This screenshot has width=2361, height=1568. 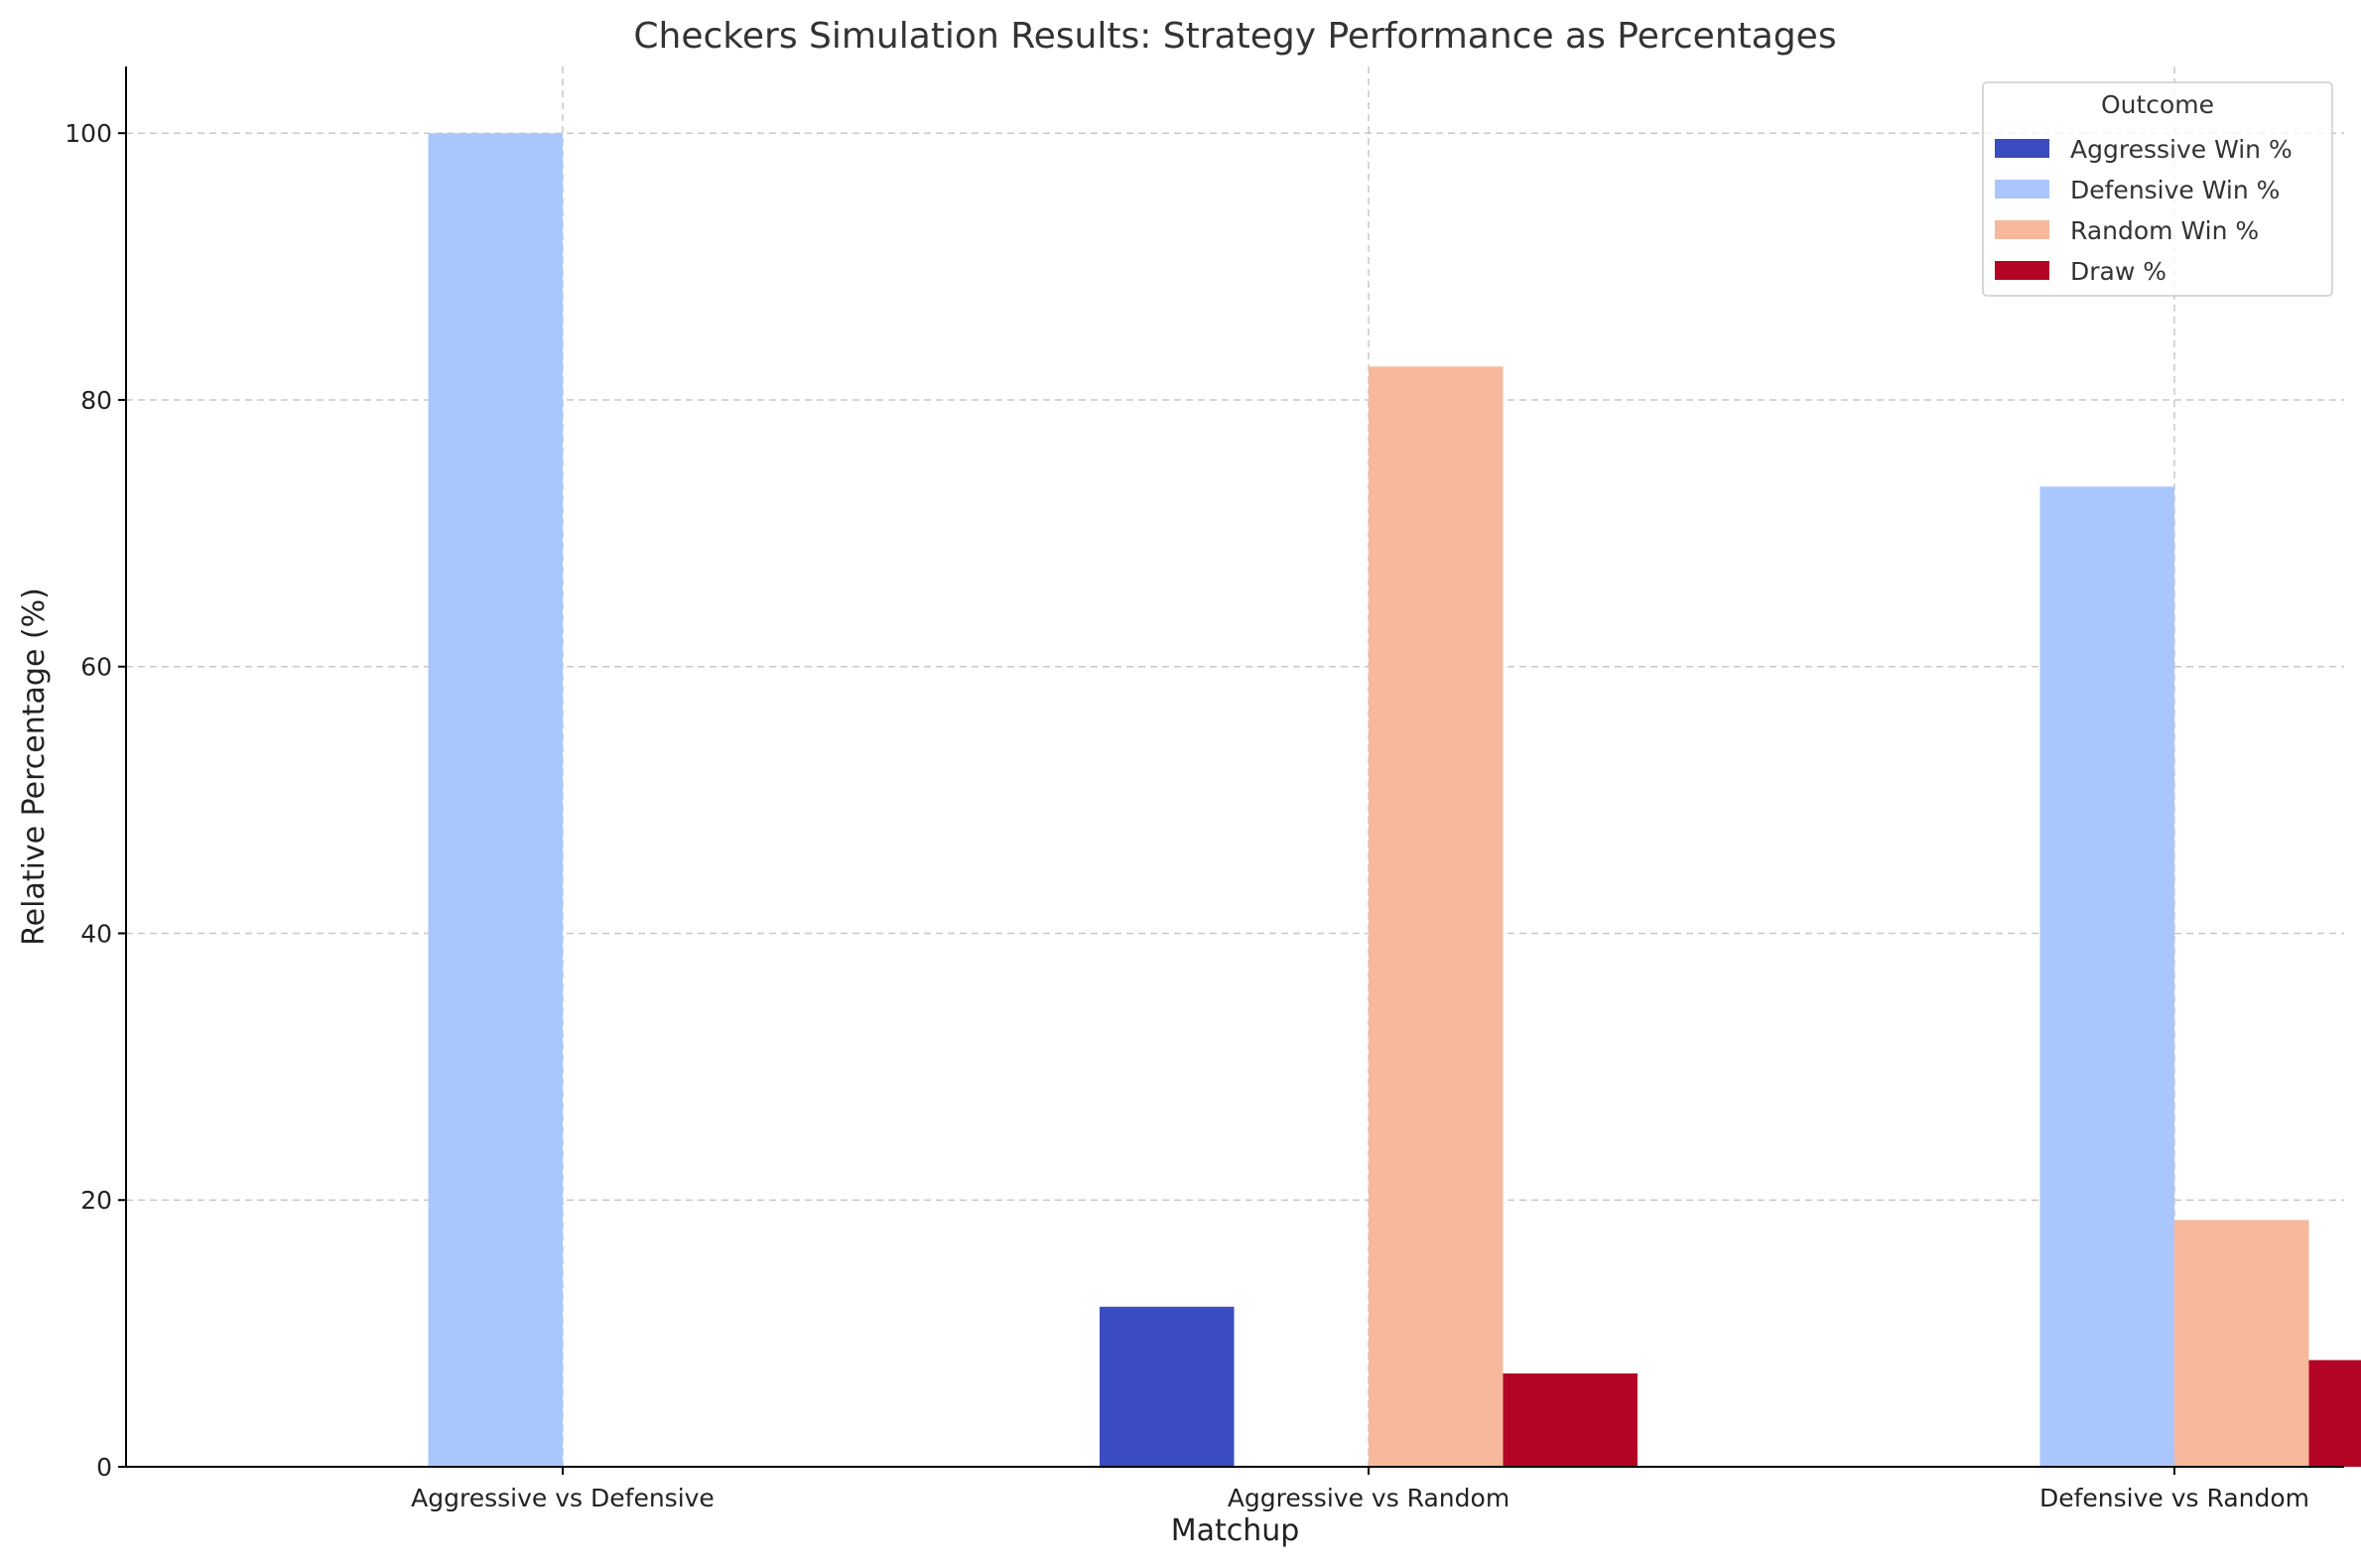 I want to click on x-axis-label: Matchup, so click(x=1236, y=1530).